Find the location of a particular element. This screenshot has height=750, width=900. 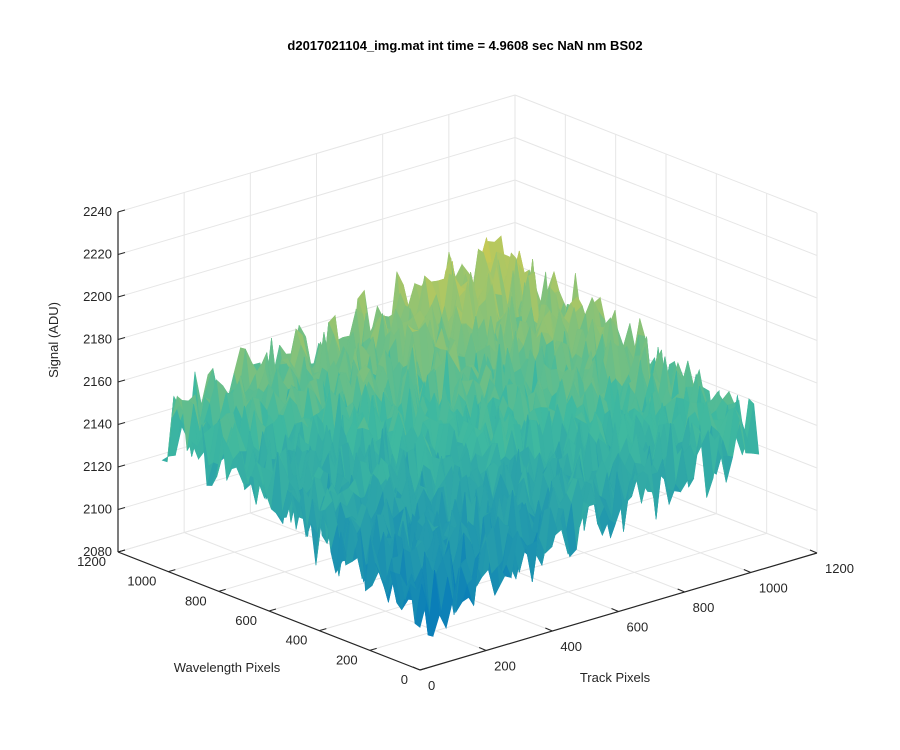

z-tick-label: 2200 is located at coordinates (97, 296).